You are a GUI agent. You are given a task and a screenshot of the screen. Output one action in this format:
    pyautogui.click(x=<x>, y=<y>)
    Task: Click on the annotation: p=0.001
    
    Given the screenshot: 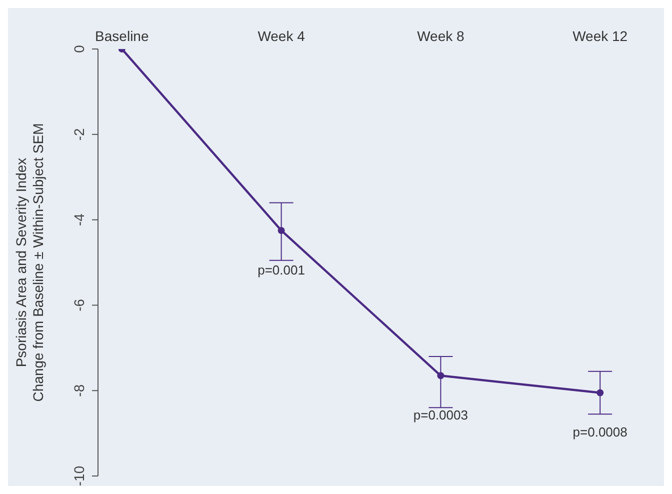 What is the action you would take?
    pyautogui.click(x=281, y=270)
    